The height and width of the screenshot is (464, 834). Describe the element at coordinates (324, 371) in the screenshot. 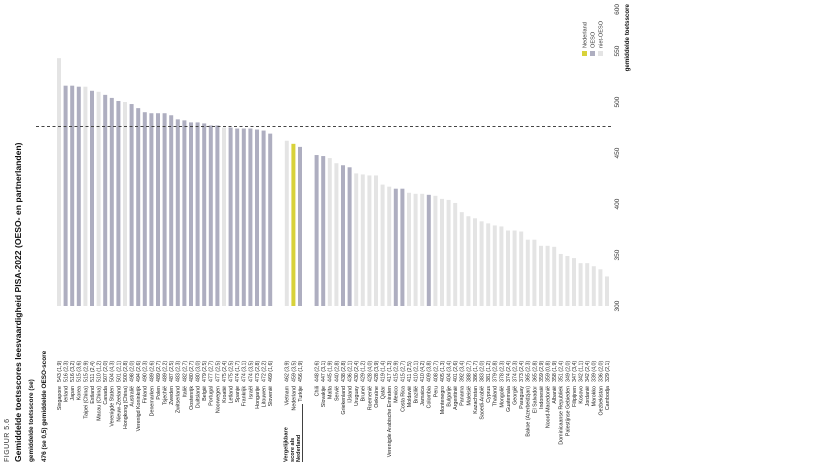

I see `score-value: 447 (3,1)` at that location.